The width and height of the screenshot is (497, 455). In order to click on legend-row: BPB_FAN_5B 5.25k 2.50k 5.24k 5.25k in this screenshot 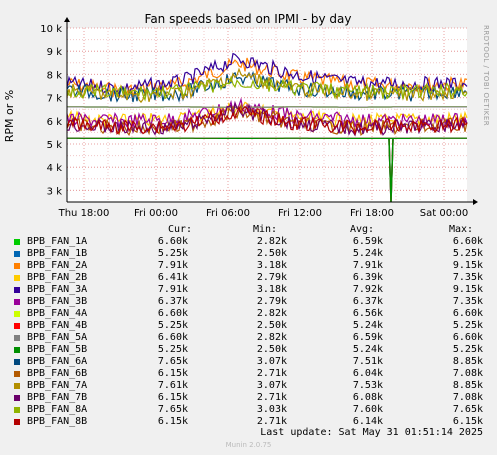, I will do `click(248, 350)`.